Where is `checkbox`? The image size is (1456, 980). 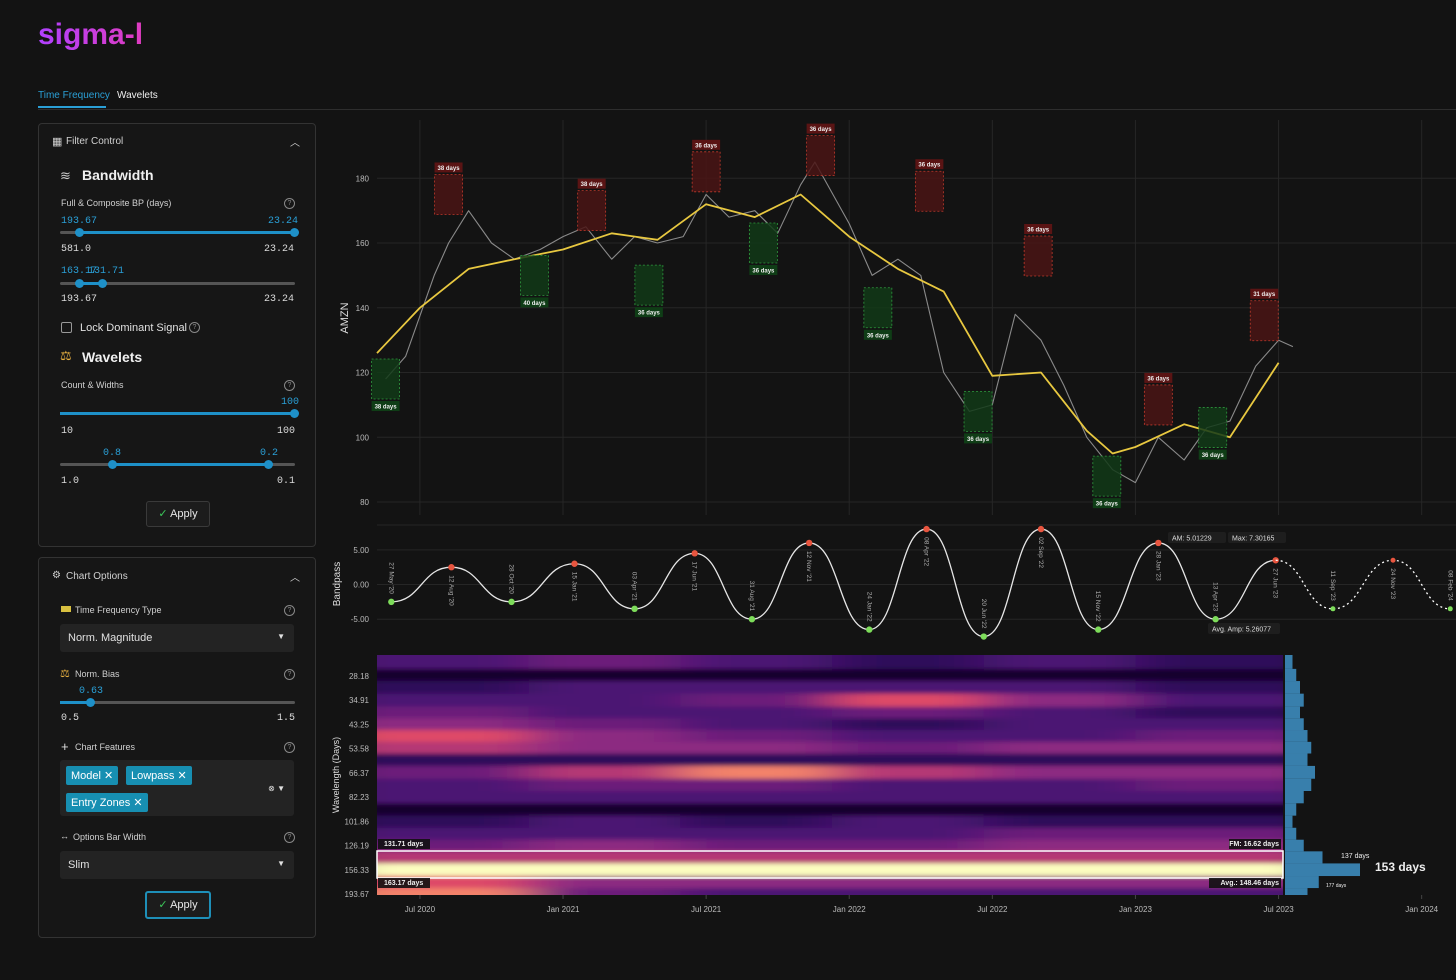 checkbox is located at coordinates (66, 327).